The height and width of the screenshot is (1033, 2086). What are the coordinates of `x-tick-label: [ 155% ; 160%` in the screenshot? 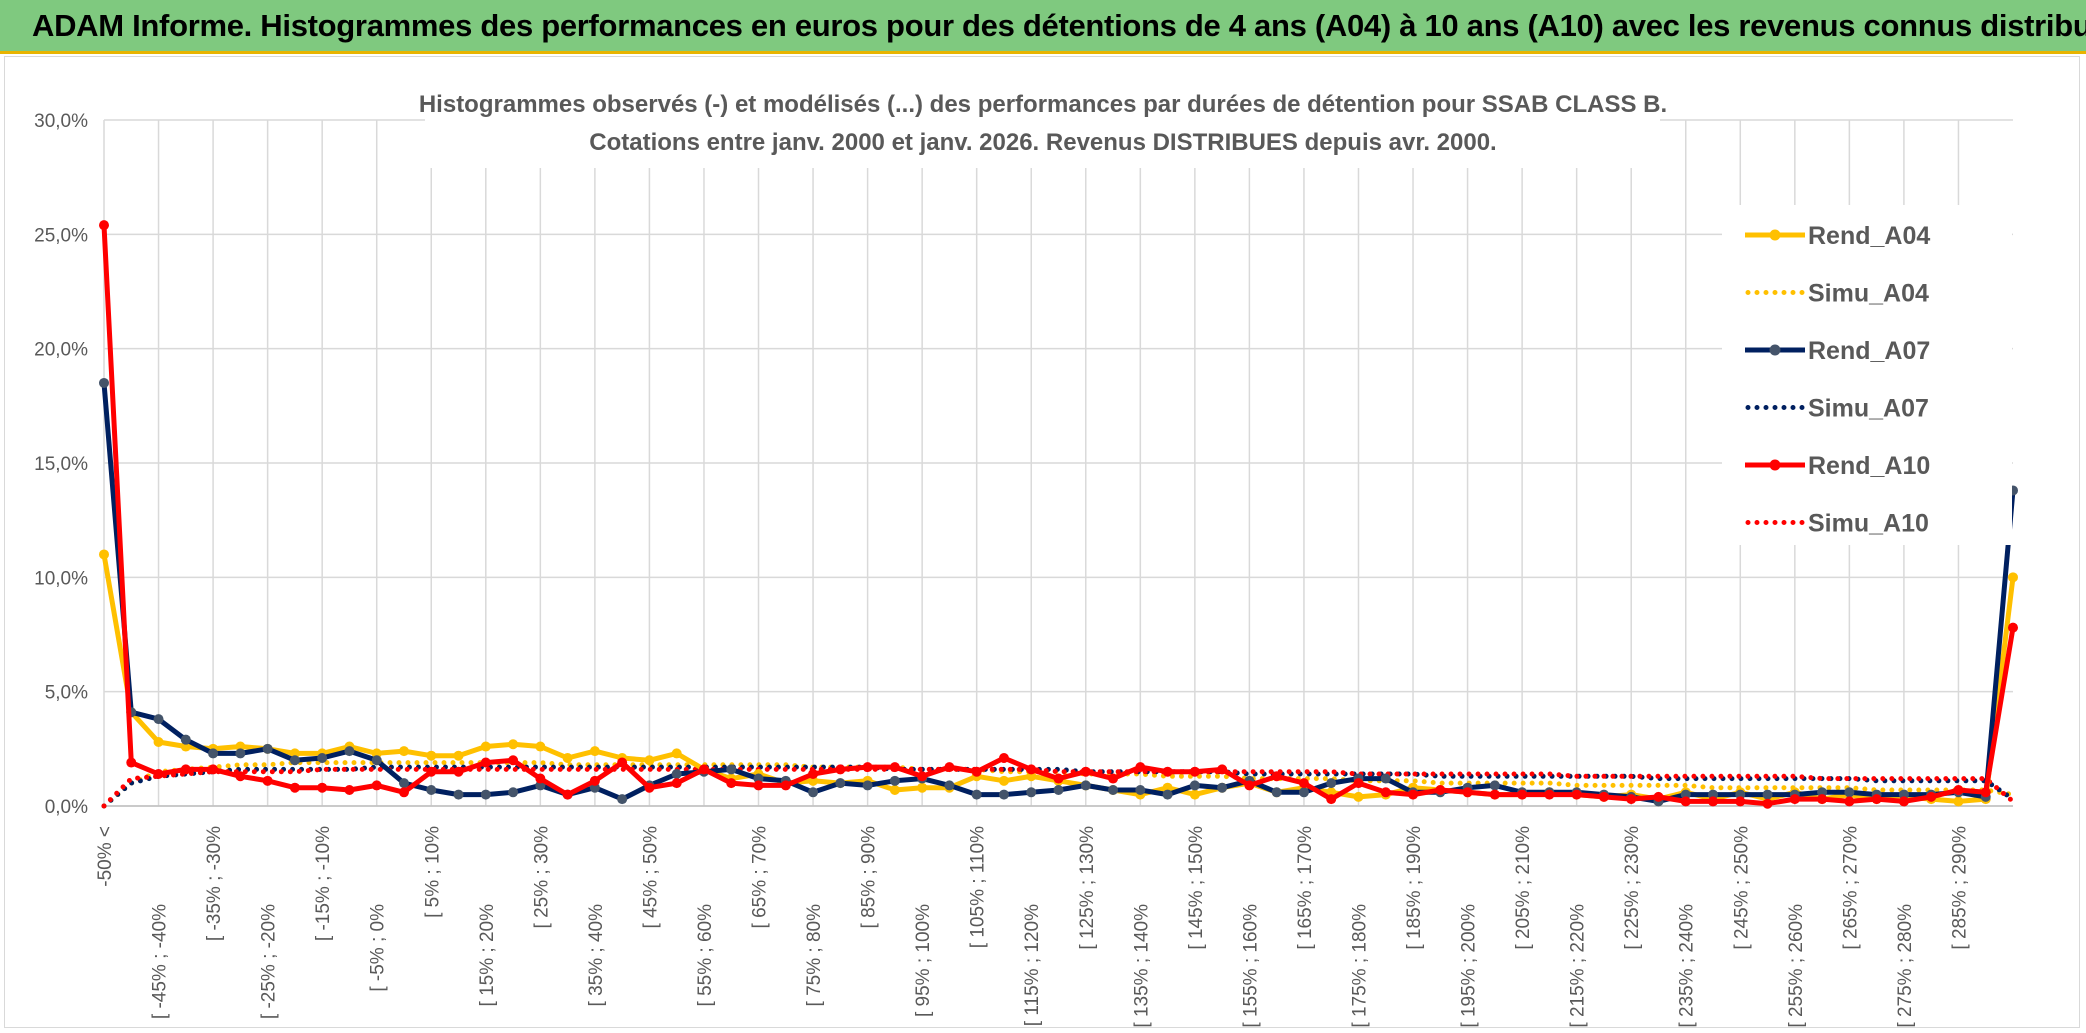 It's located at (1250, 966).